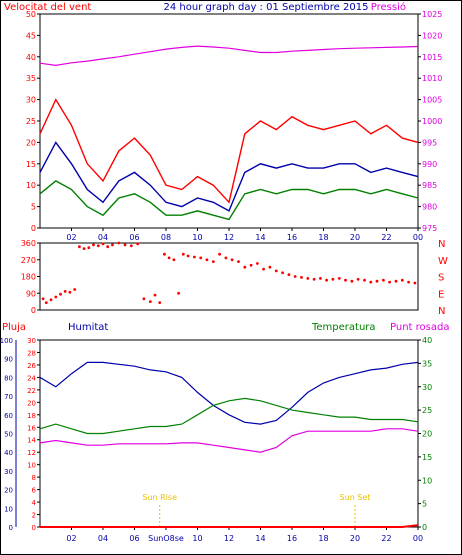  Describe the element at coordinates (323, 237) in the screenshot. I see `x-tick-label: 18` at that location.